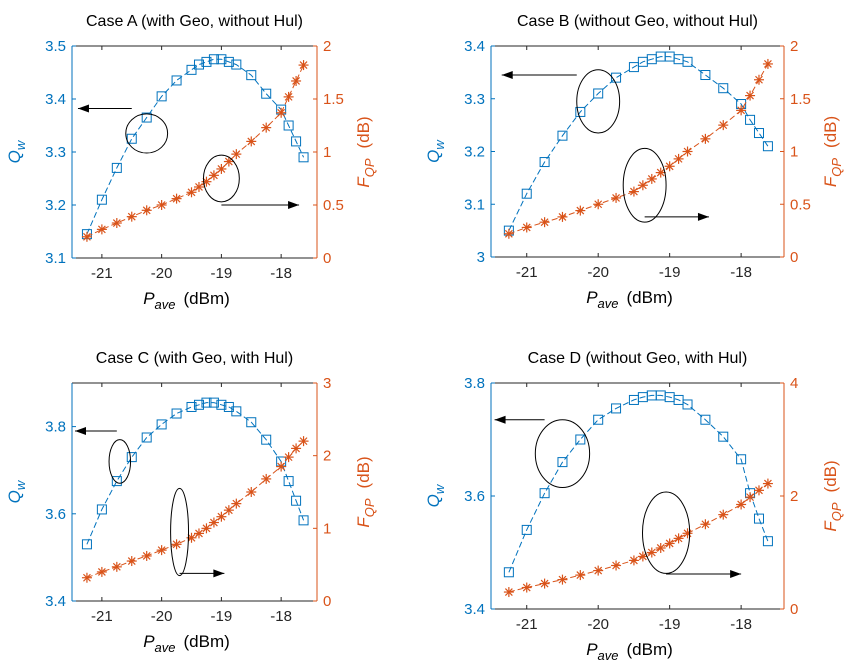  Describe the element at coordinates (794, 257) in the screenshot. I see `y-right-tick-label: 0` at that location.